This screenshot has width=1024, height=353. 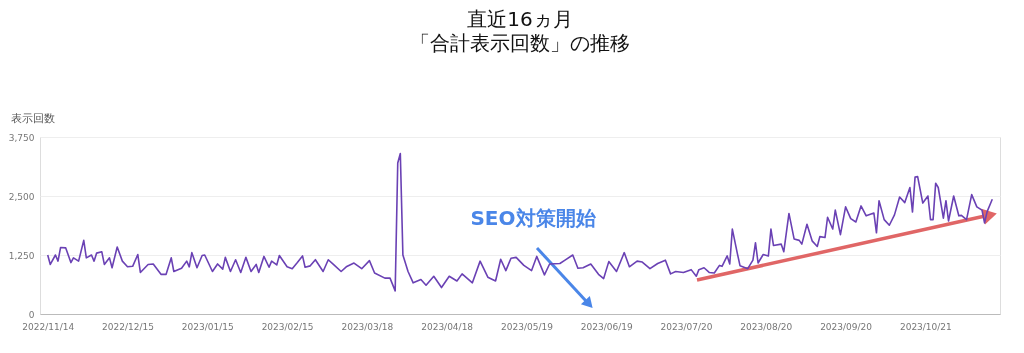 I want to click on x-tick-label: 2023/08/20, so click(x=766, y=326).